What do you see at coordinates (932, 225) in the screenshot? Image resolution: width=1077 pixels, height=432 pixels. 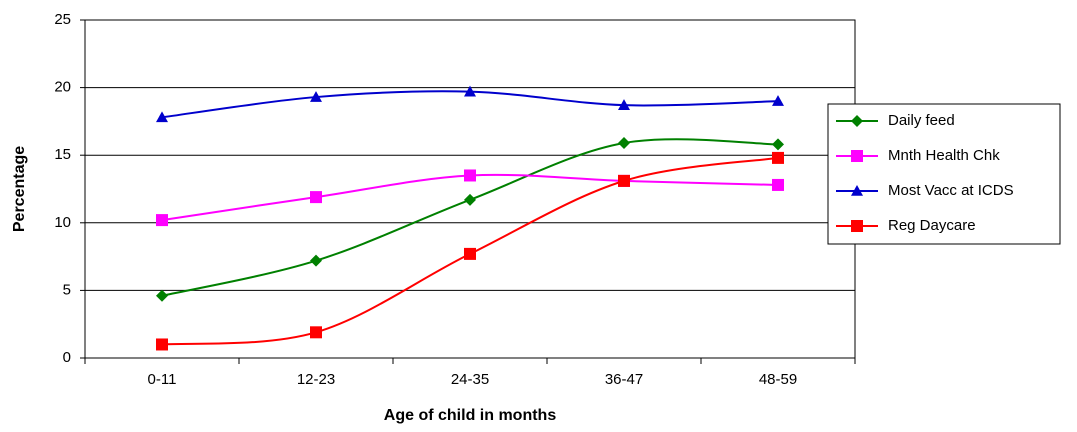 I see `legend-label: Reg Daycare` at bounding box center [932, 225].